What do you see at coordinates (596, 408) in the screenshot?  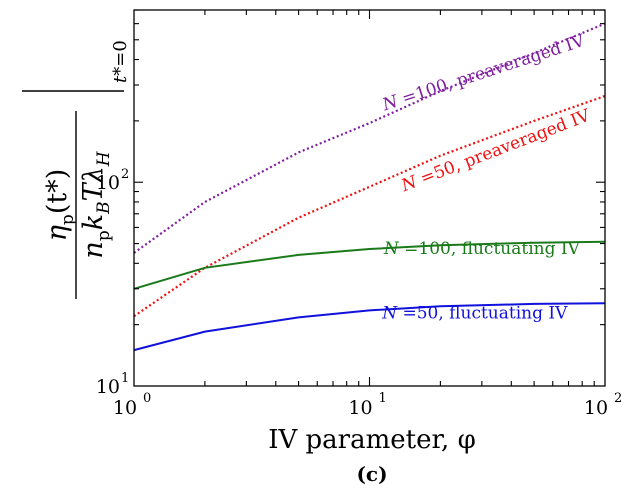 I see `x-tick-label-2: 10` at bounding box center [596, 408].